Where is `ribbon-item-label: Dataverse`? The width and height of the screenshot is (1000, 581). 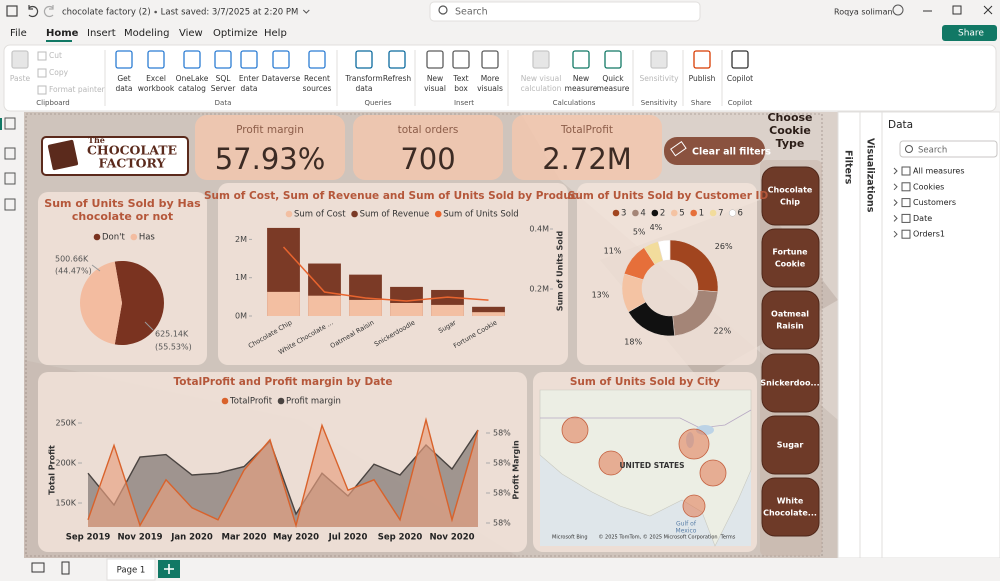 ribbon-item-label: Dataverse is located at coordinates (281, 78).